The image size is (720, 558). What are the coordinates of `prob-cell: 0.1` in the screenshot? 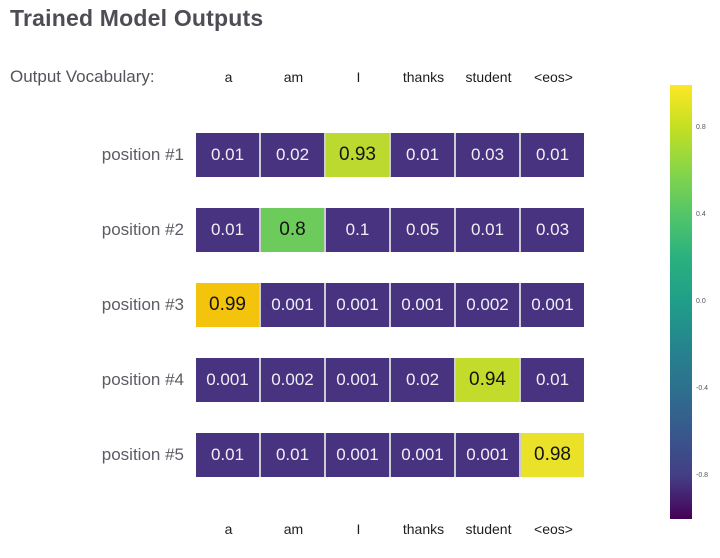 It's located at (358, 230).